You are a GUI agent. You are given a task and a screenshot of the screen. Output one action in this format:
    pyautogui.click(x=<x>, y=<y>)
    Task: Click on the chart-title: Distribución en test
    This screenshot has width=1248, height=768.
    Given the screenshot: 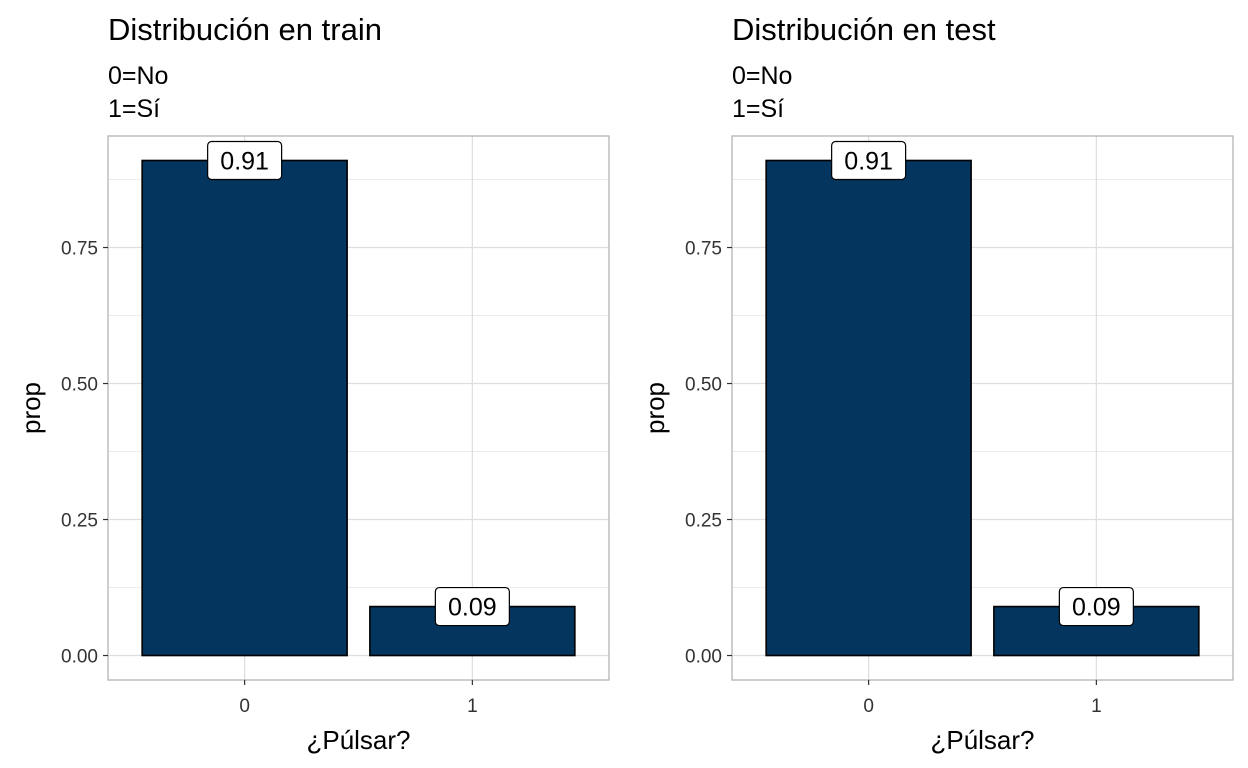 What is the action you would take?
    pyautogui.click(x=864, y=29)
    